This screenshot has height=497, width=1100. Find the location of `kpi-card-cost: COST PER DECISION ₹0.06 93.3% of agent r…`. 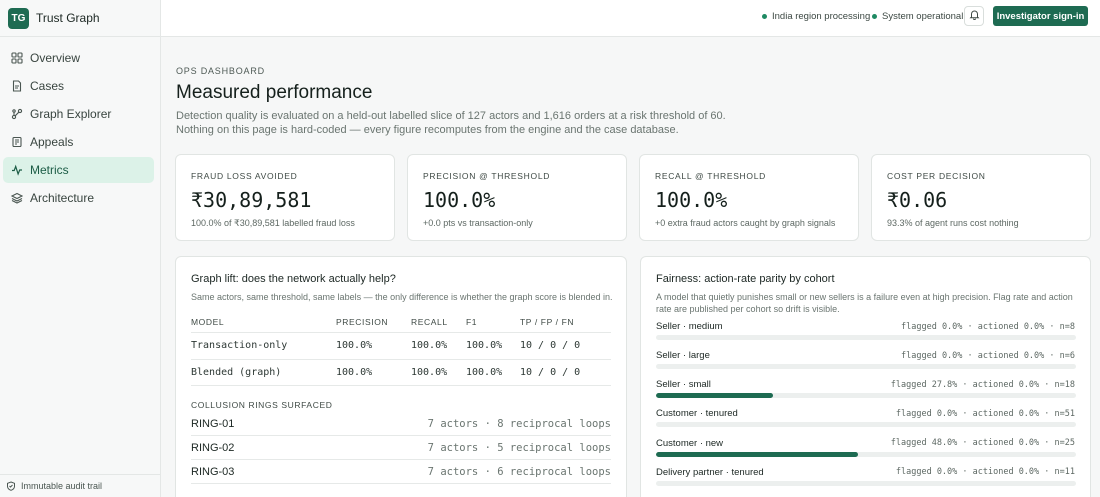

kpi-card-cost: COST PER DECISION ₹0.06 93.3% of agent r… is located at coordinates (981, 197).